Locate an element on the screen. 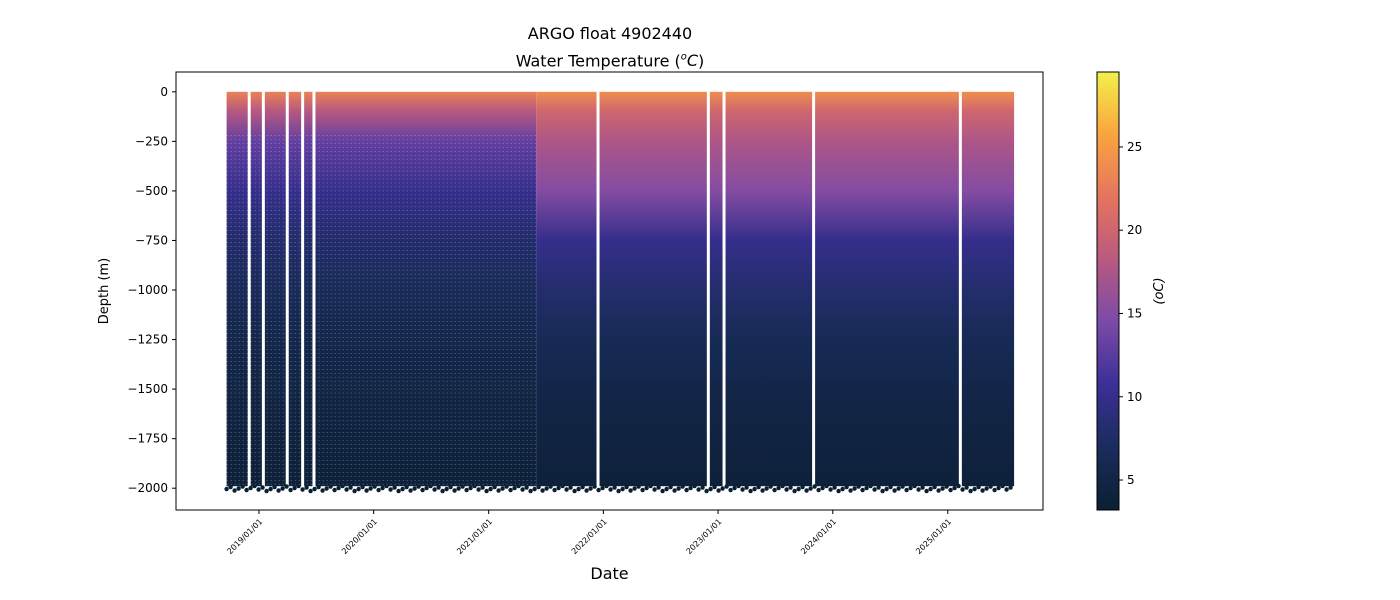 The image size is (1400, 600). y-tick-label-4: −1000 is located at coordinates (147, 290).